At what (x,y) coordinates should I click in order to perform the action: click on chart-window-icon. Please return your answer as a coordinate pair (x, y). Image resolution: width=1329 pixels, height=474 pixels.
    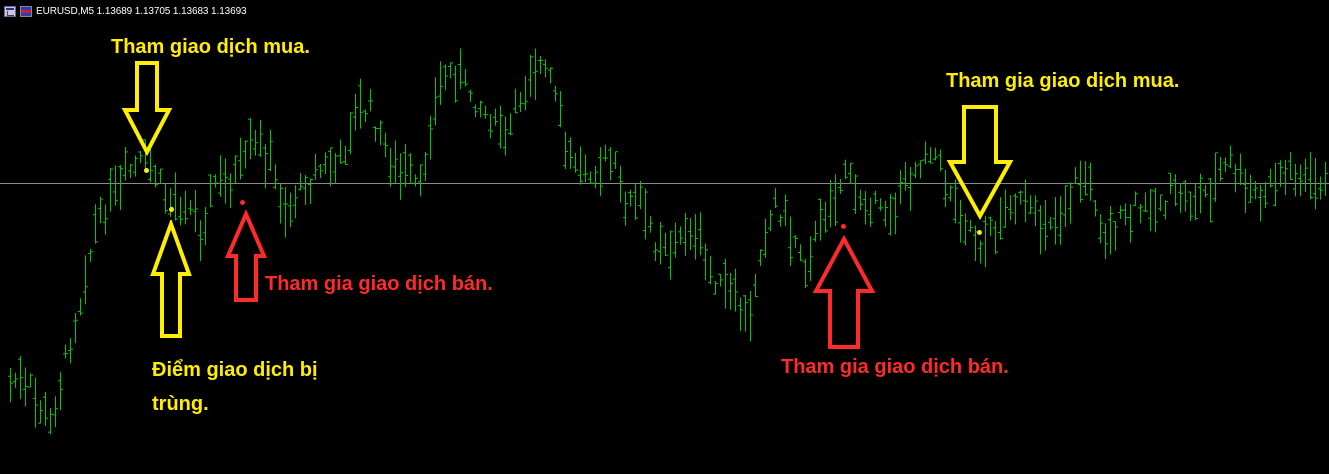
    Looking at the image, I should click on (10, 11).